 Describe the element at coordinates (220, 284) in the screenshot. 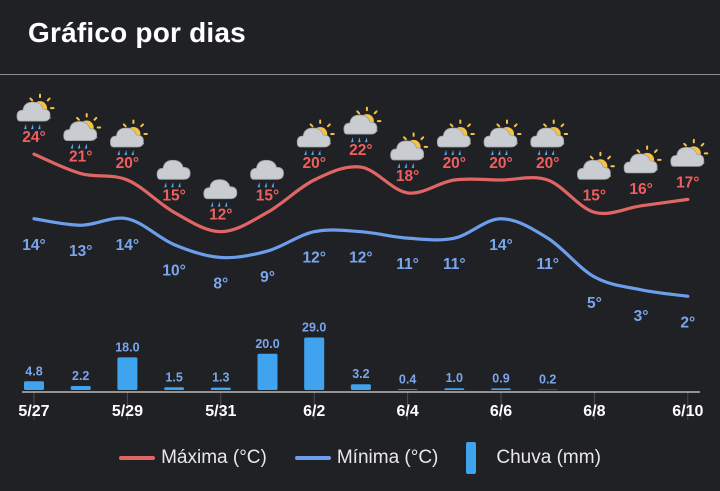

I see `min-temp-label: 8°` at that location.